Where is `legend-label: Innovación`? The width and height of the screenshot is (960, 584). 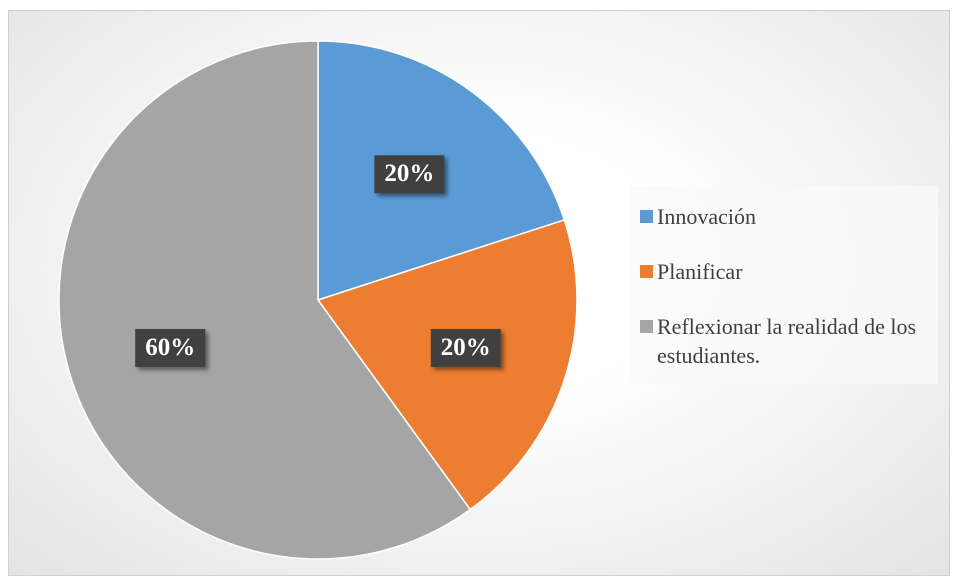
legend-label: Innovación is located at coordinates (706, 216).